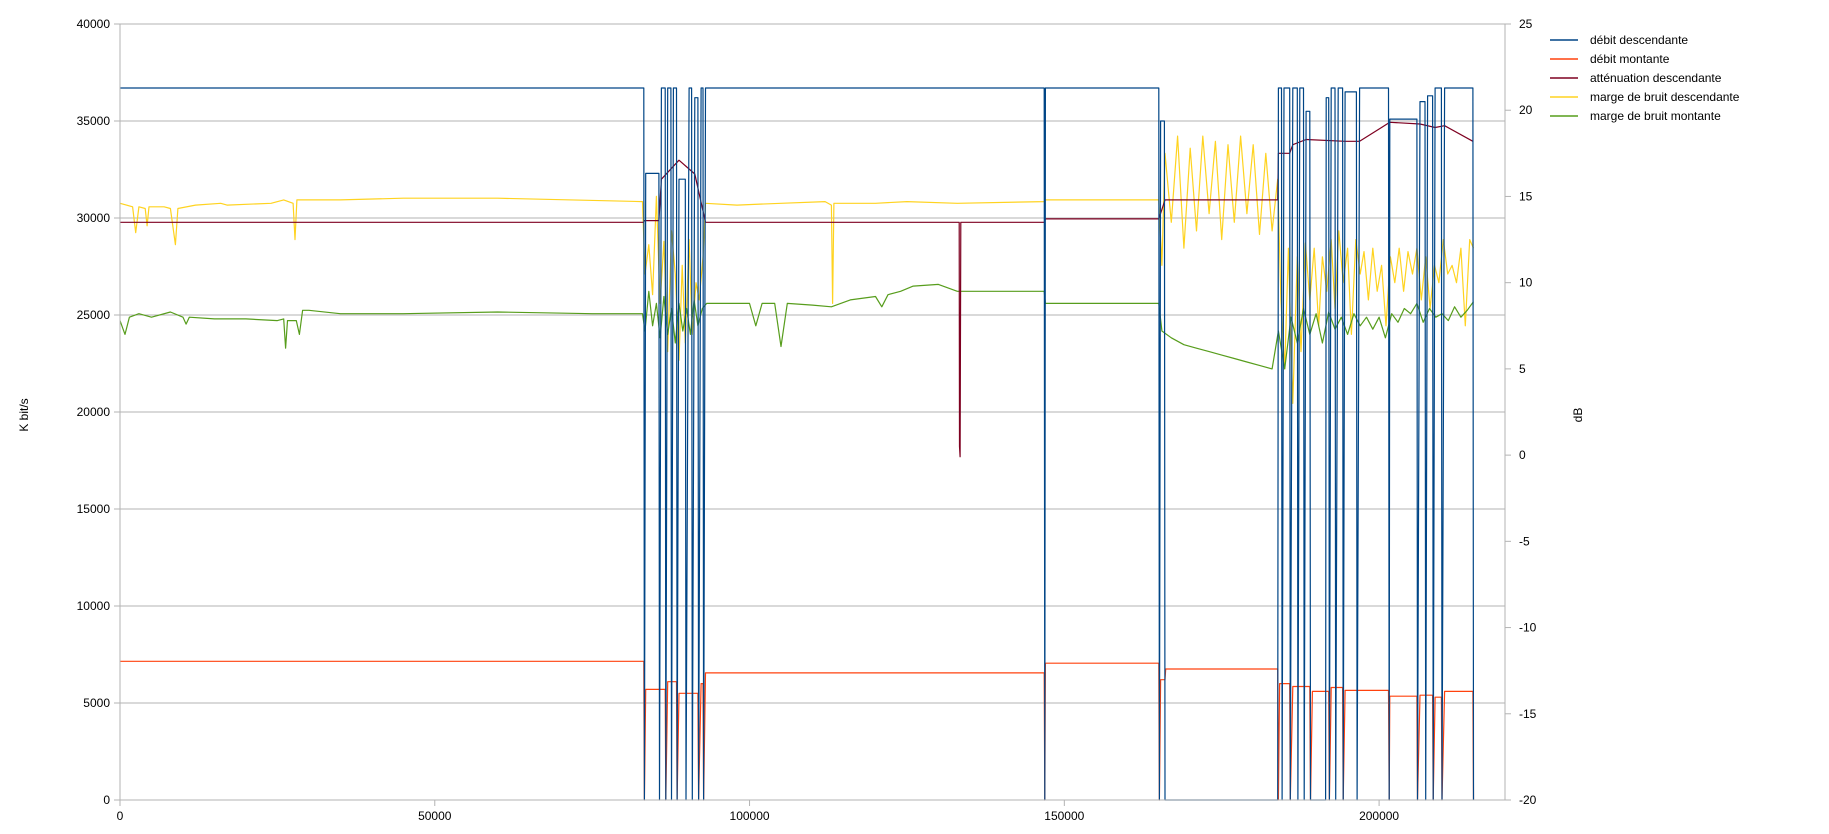 This screenshot has width=1829, height=834. What do you see at coordinates (1526, 196) in the screenshot?
I see `y-right-tick-label: 15` at bounding box center [1526, 196].